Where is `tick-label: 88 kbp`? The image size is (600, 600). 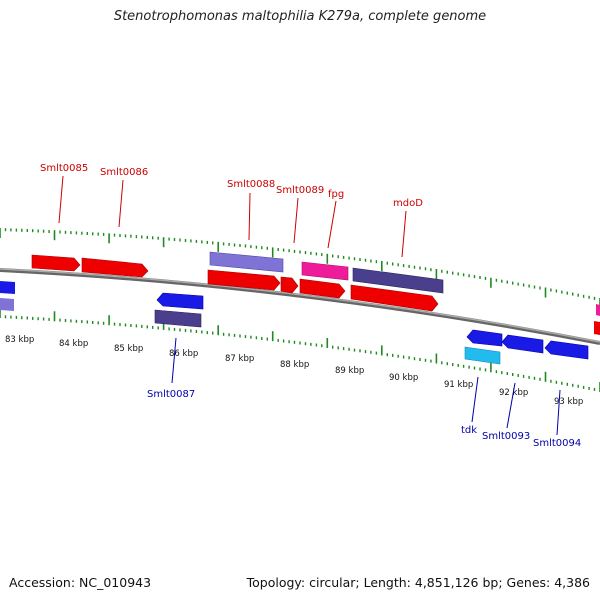 tick-label: 88 kbp is located at coordinates (294, 365).